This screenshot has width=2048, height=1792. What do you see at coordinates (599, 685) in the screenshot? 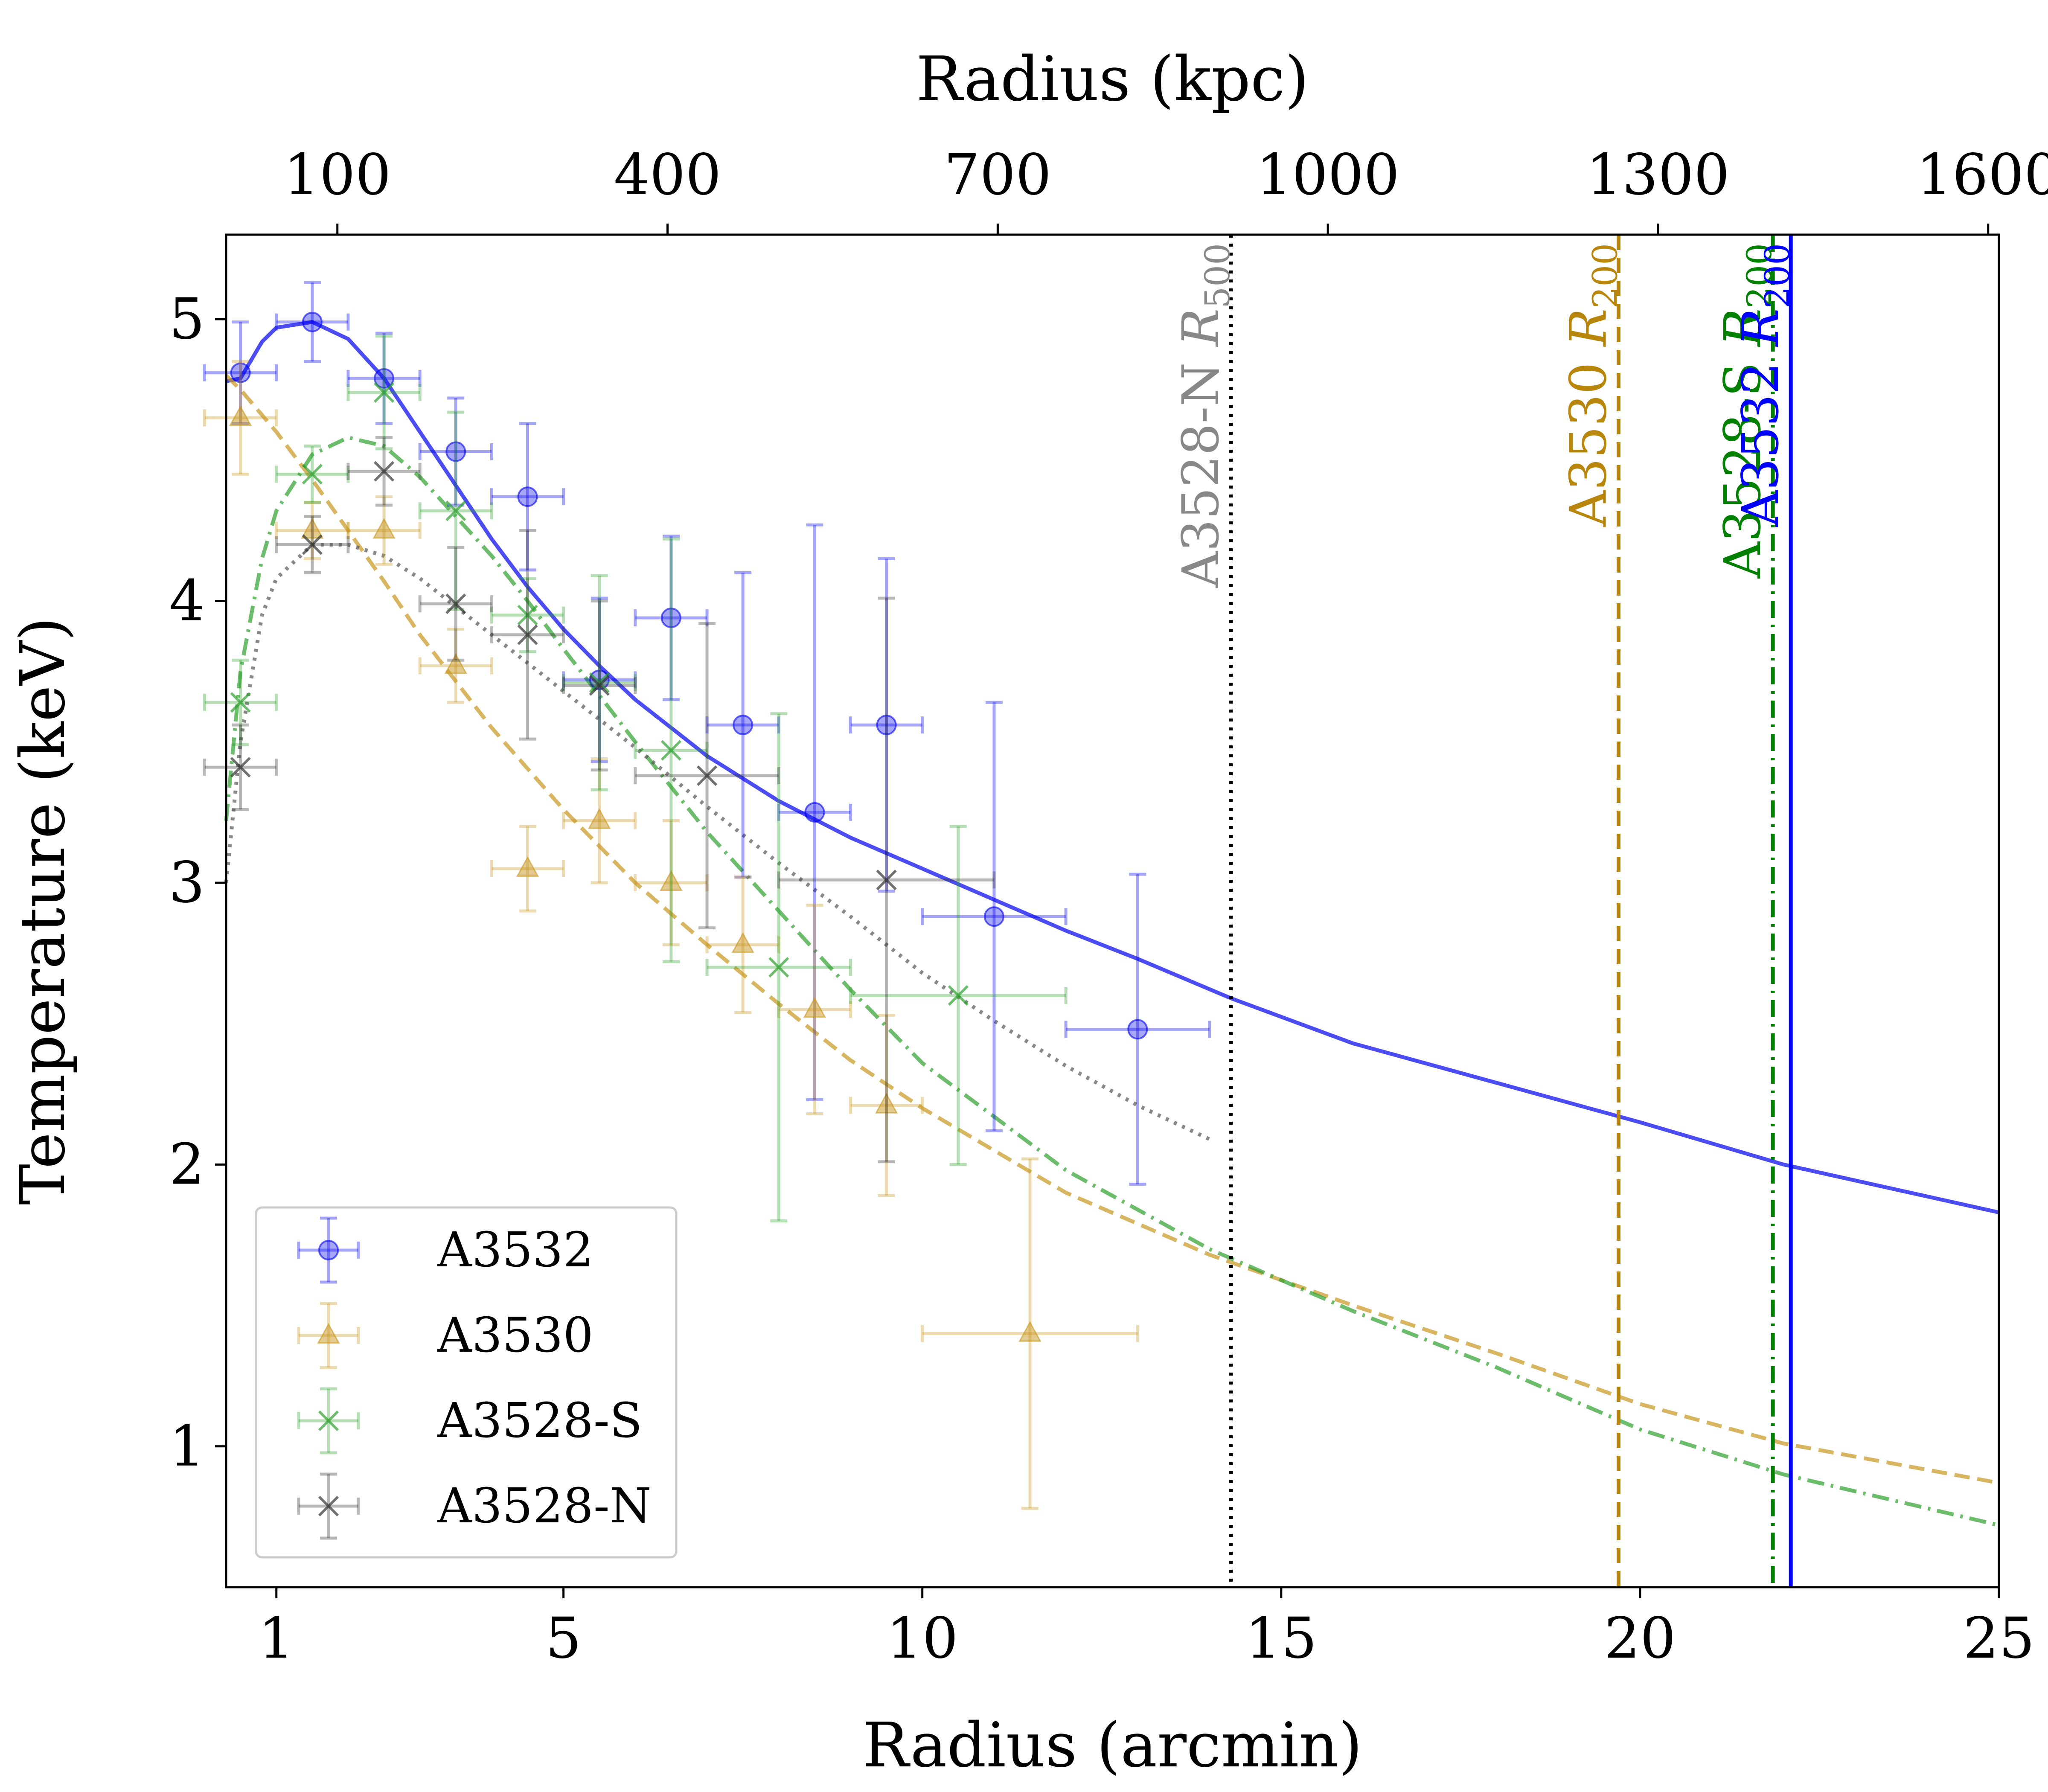
I see `point-a3528-n-5-marker` at bounding box center [599, 685].